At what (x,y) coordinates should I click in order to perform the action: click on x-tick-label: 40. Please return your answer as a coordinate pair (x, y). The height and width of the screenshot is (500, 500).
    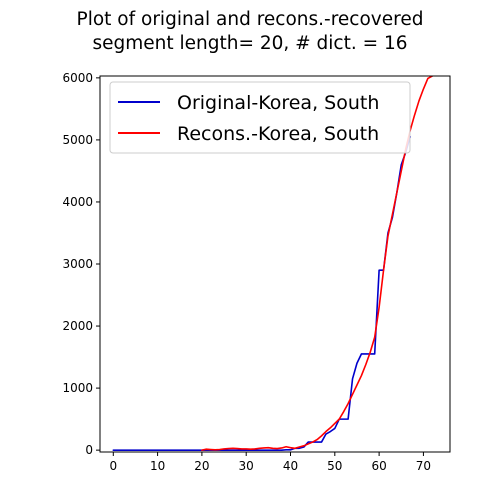
    Looking at the image, I should click on (290, 466).